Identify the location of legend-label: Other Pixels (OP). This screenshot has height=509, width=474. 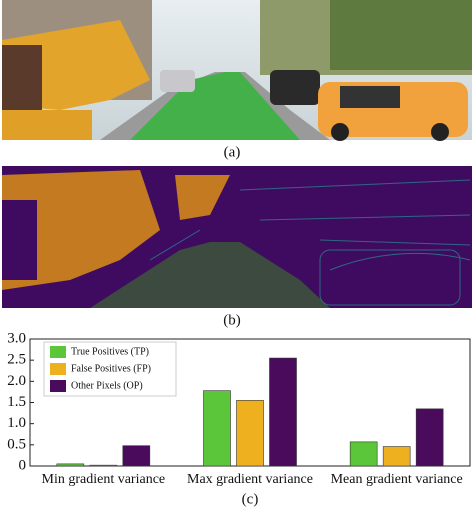
(107, 385).